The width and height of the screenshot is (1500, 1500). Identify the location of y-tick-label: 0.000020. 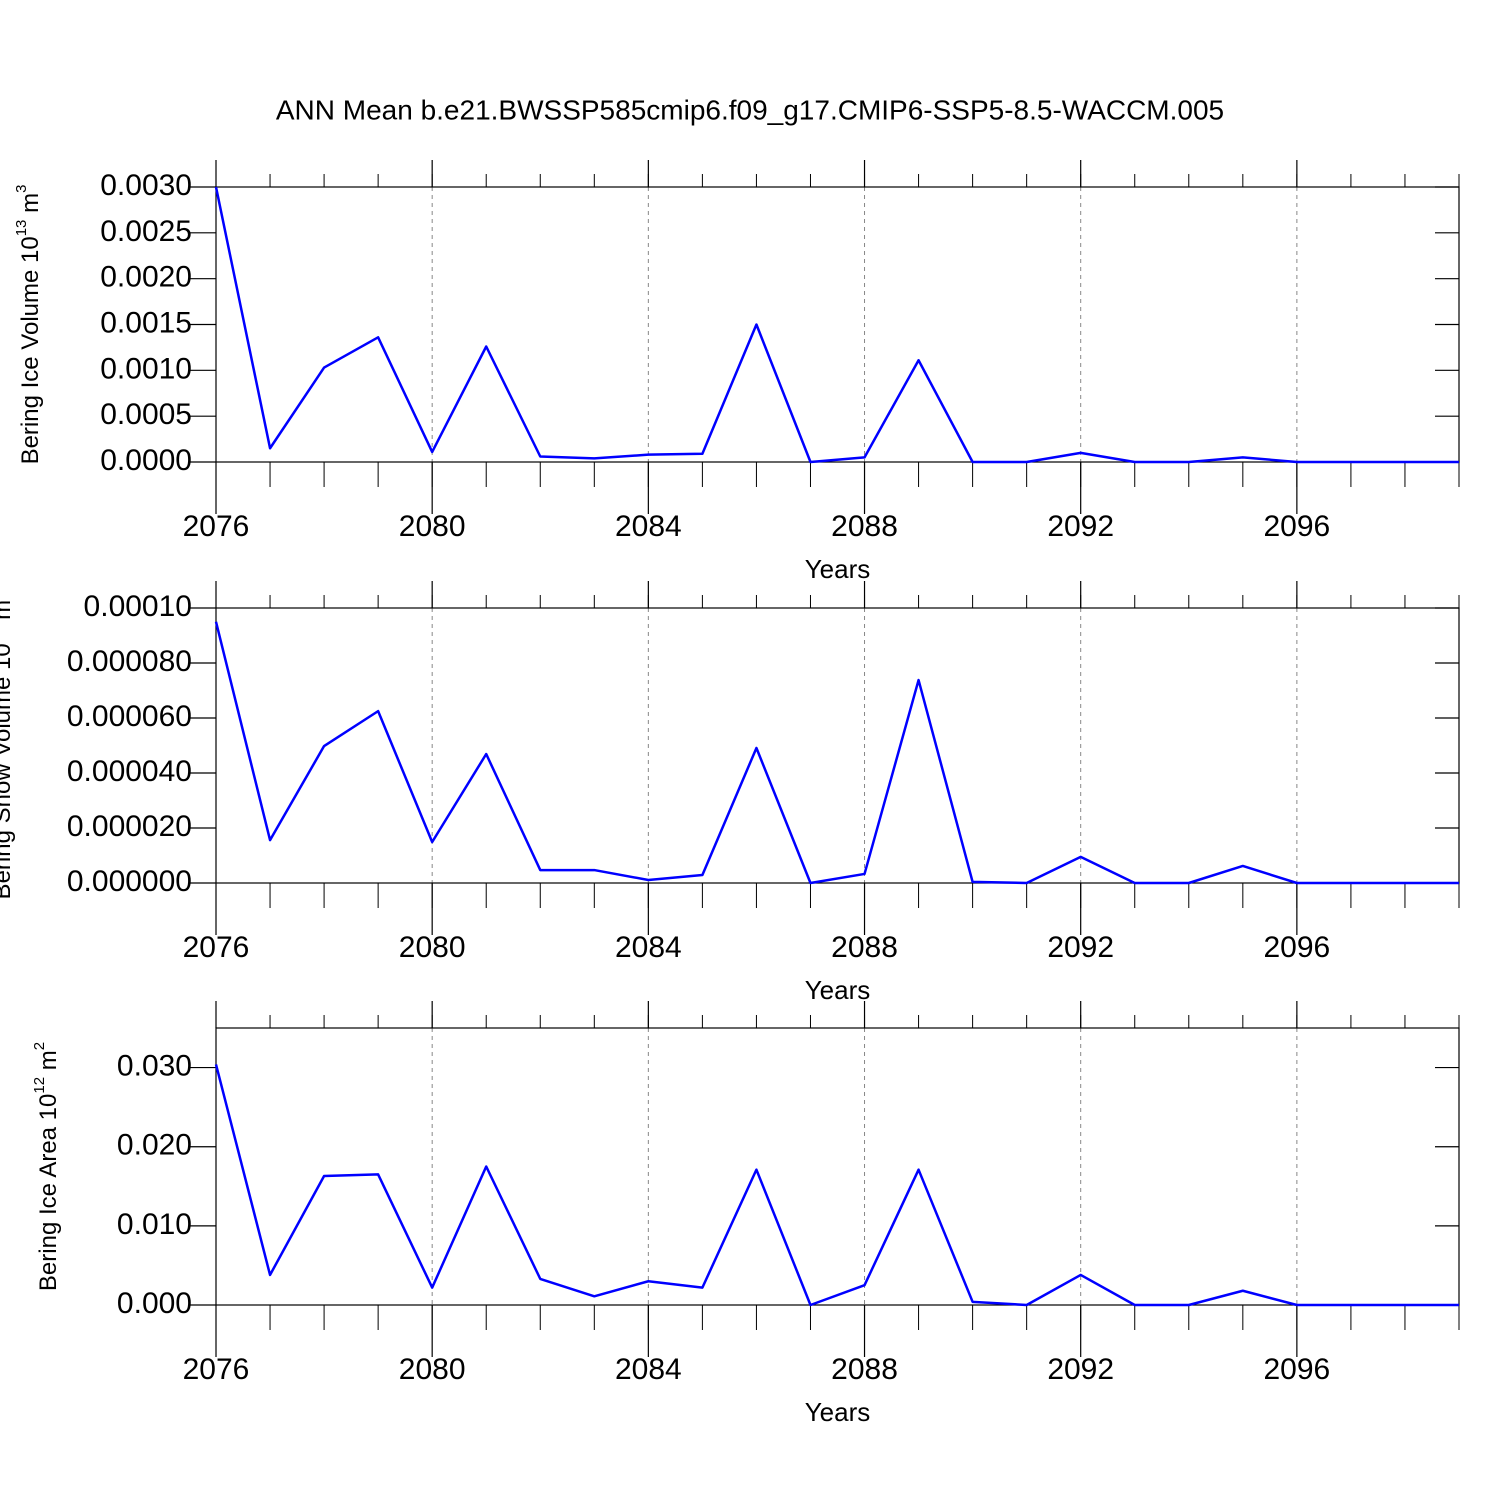
(129, 826).